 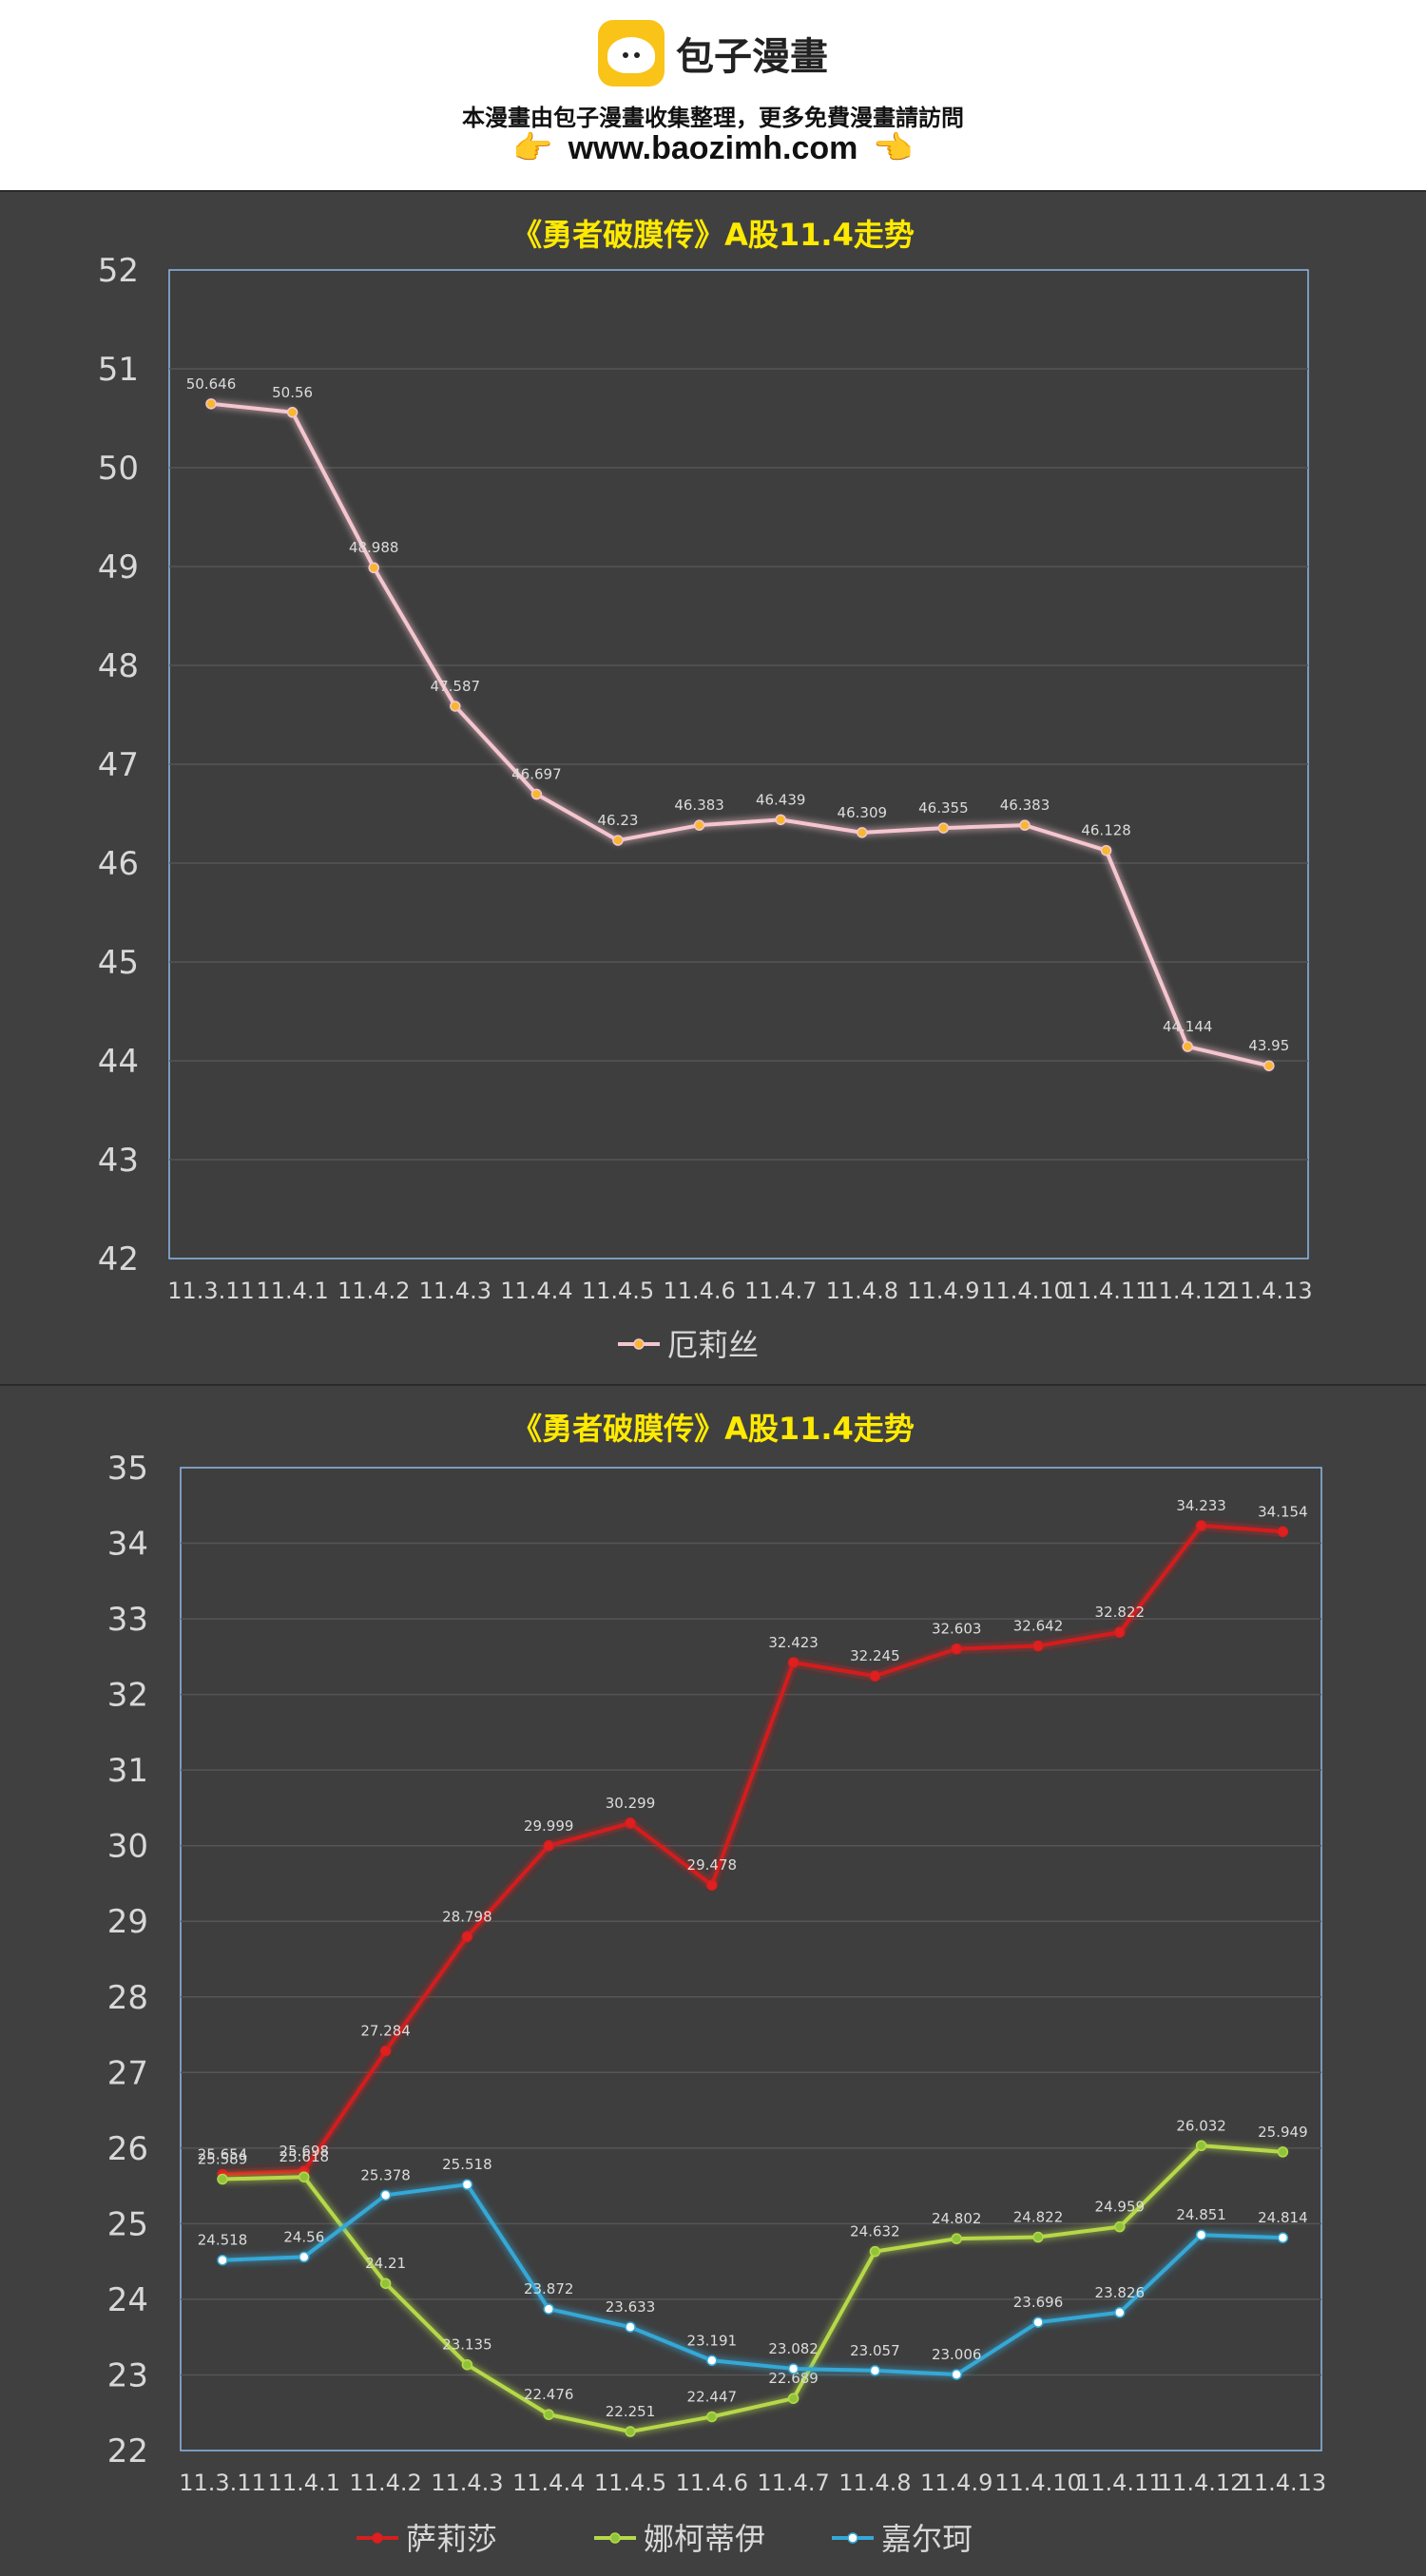 What do you see at coordinates (943, 808) in the screenshot?
I see `data-label: 46.355` at bounding box center [943, 808].